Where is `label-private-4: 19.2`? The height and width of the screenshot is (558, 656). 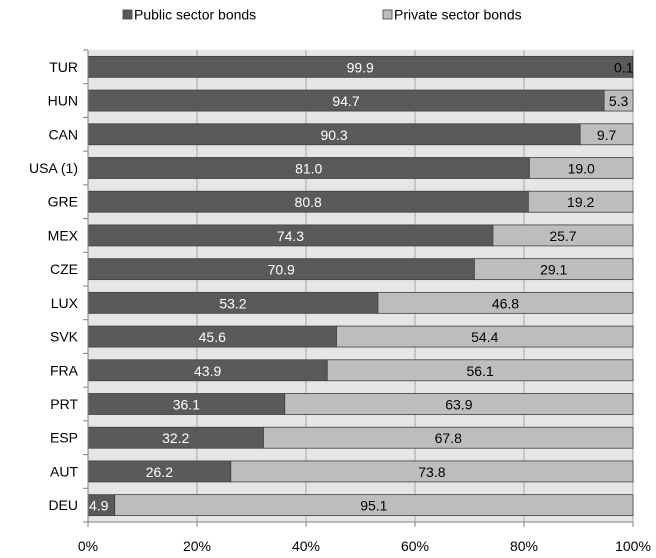 label-private-4: 19.2 is located at coordinates (580, 202).